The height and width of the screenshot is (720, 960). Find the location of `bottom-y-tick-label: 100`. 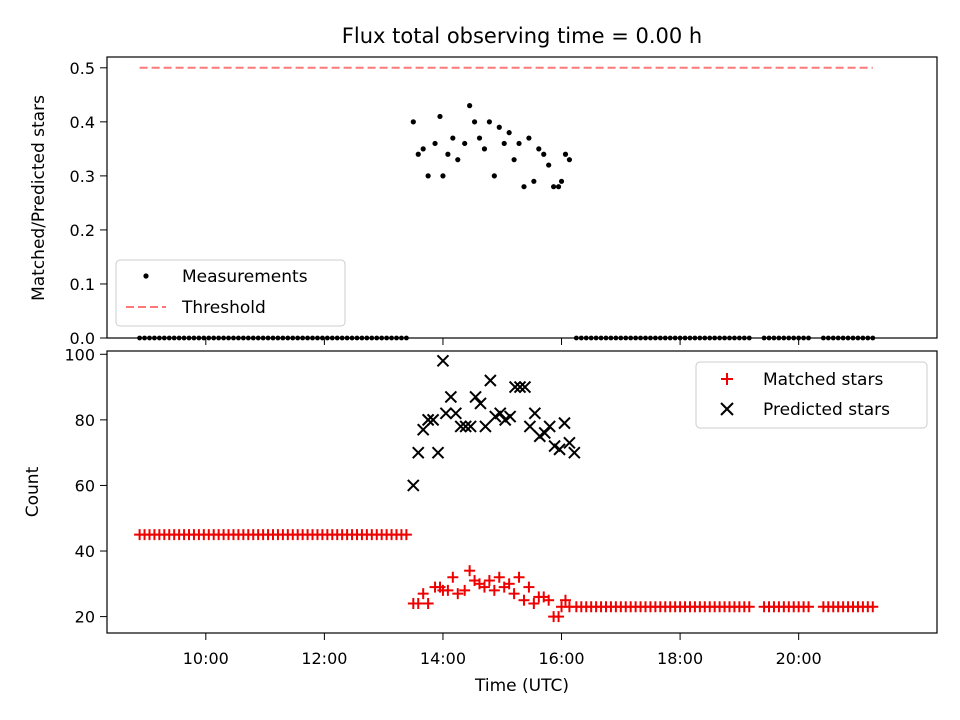

bottom-y-tick-label: 100 is located at coordinates (79, 354).